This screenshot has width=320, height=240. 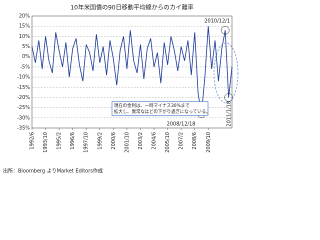 What do you see at coordinates (46, 142) in the screenshot?
I see `x-tick-label: 1993/10` at bounding box center [46, 142].